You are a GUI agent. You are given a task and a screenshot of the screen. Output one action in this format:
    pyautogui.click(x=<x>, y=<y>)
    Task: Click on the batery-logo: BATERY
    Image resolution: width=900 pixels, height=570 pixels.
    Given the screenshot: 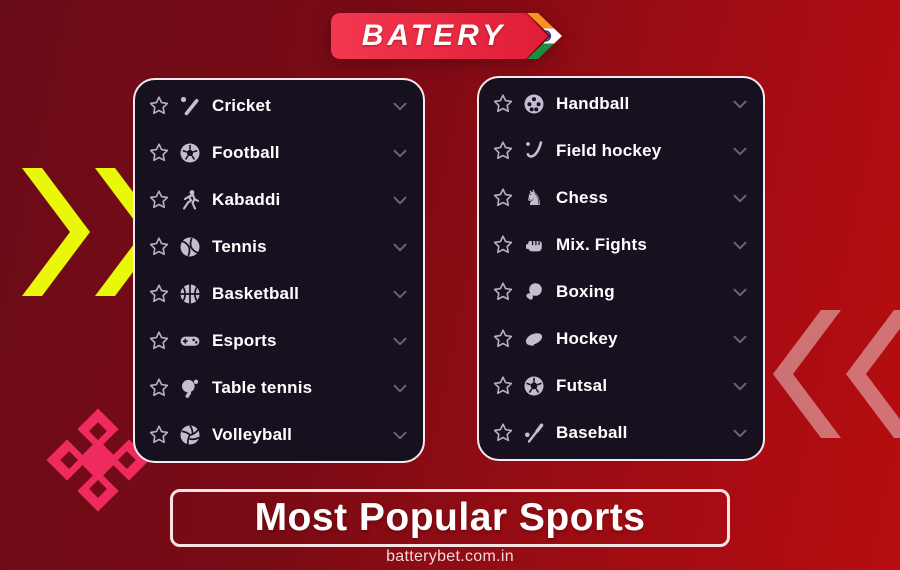 What is the action you would take?
    pyautogui.click(x=450, y=36)
    